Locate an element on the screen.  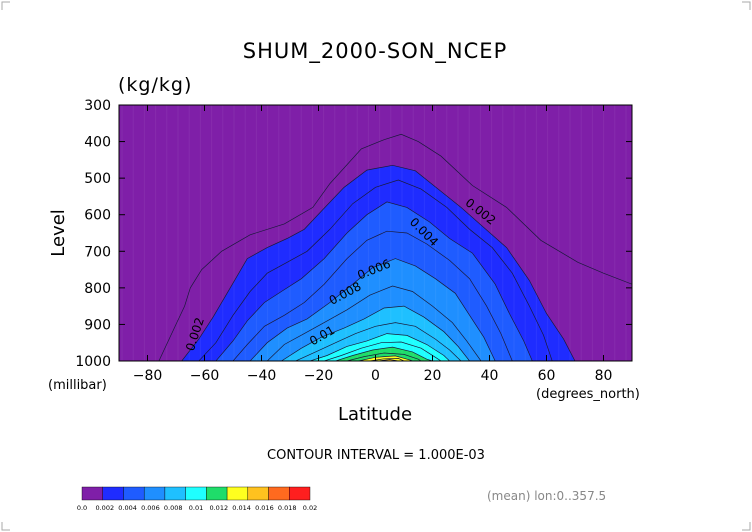
colorbar-label: 0.002 is located at coordinates (104, 508).